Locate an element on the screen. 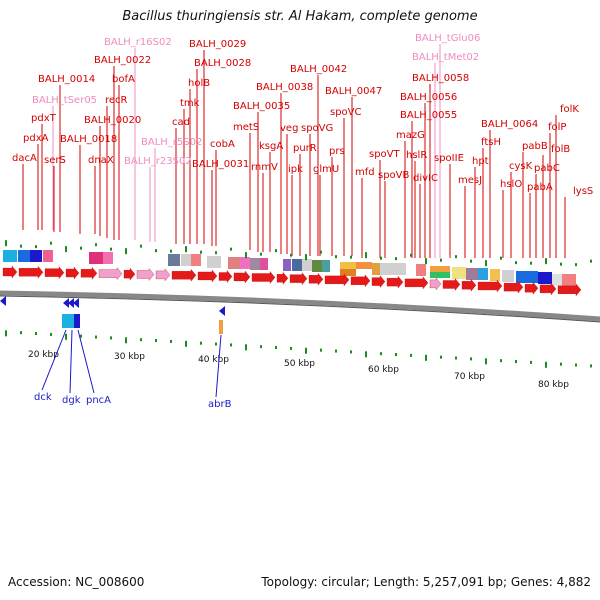 The image size is (600, 600). gene-label-spovt: spoVT is located at coordinates (385, 154).